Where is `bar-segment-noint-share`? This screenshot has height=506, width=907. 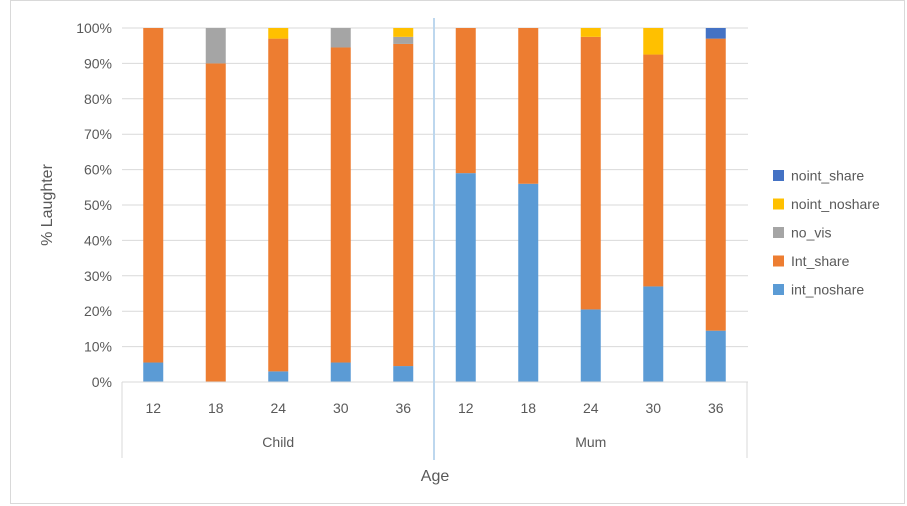 bar-segment-noint-share is located at coordinates (715, 33).